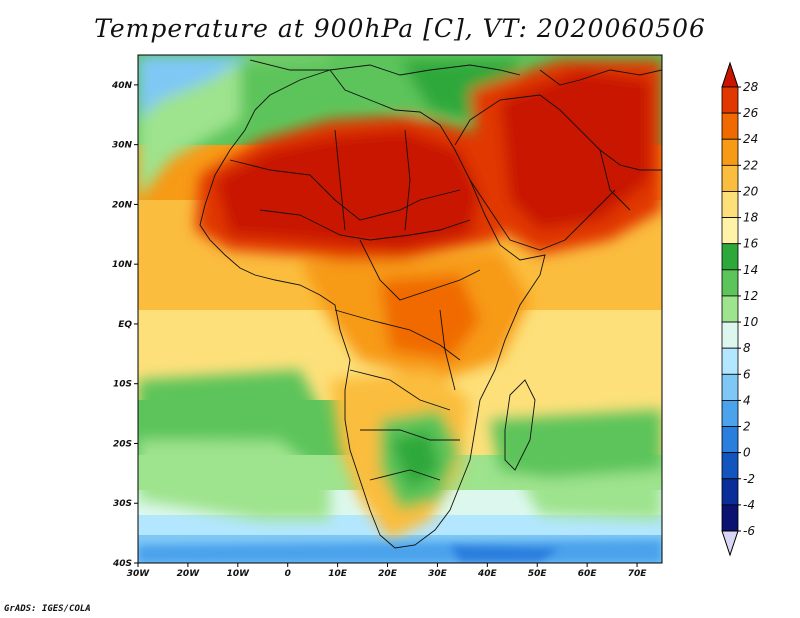 The image size is (800, 618). Describe the element at coordinates (747, 400) in the screenshot. I see `colorbar-label: 4` at that location.